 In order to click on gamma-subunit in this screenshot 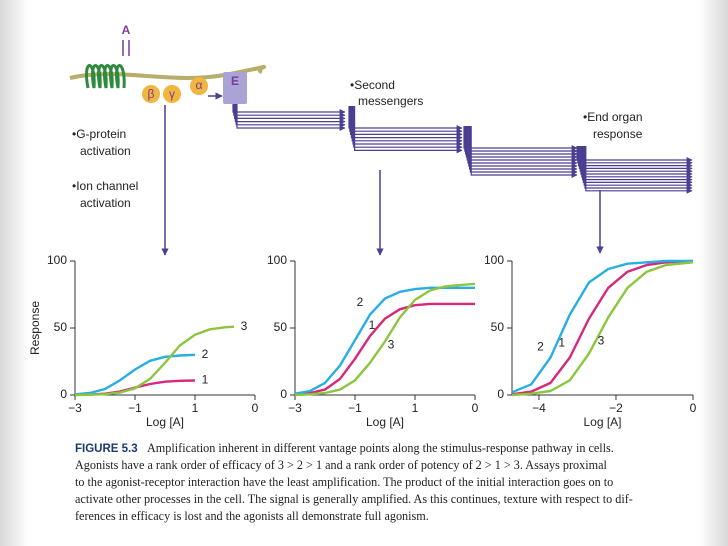, I will do `click(172, 94)`.